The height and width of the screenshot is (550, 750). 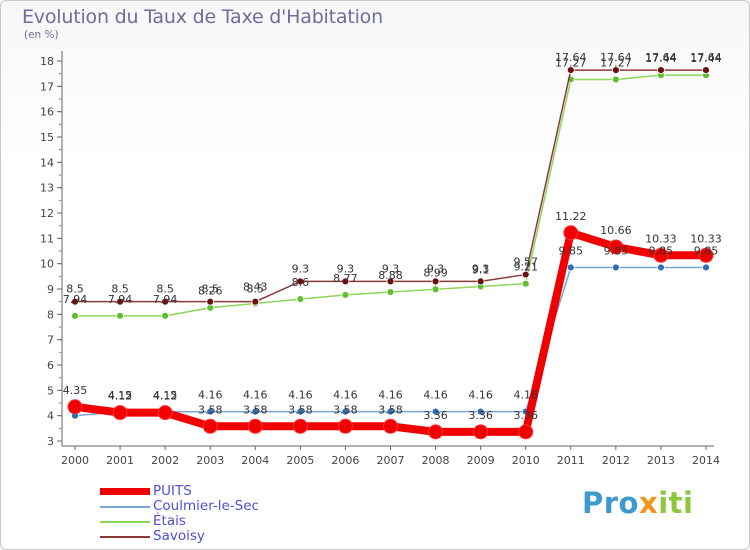 I want to click on y-tick-label: 15, so click(x=47, y=137).